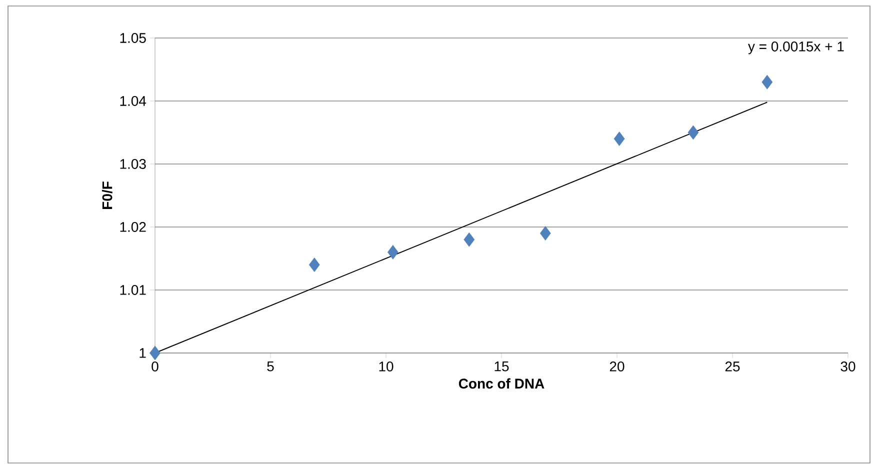 The height and width of the screenshot is (470, 878). Describe the element at coordinates (133, 101) in the screenshot. I see `y-tick-label: 1.04` at that location.